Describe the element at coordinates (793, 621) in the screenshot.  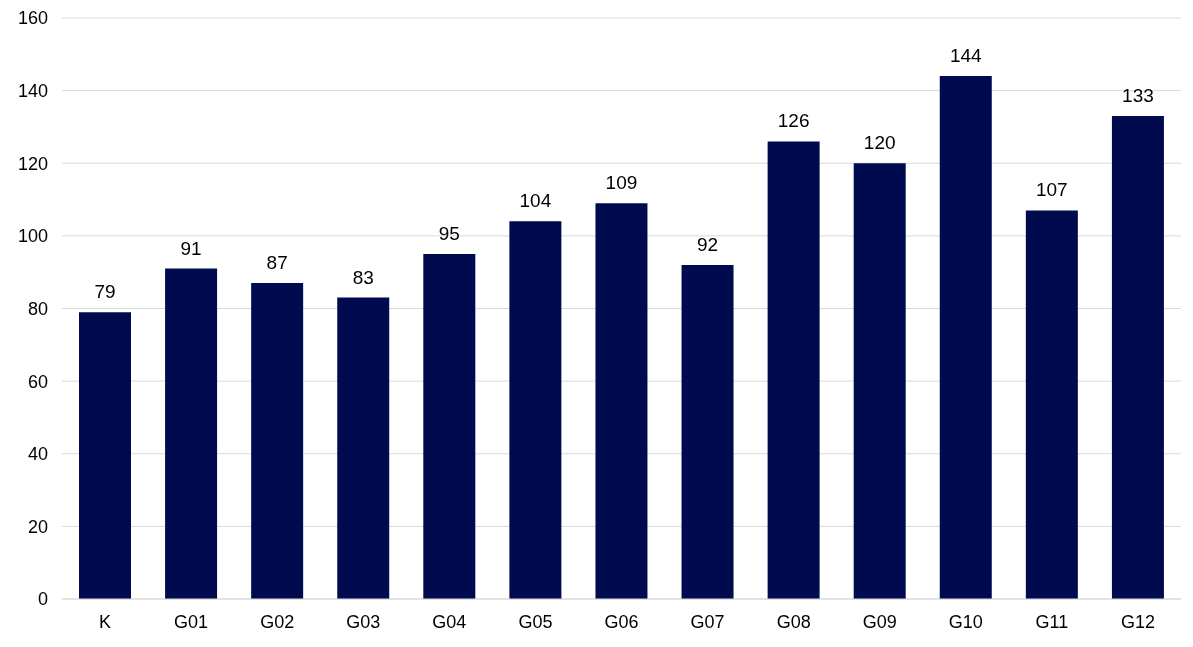
I see `x-tick-label: G08` at that location.